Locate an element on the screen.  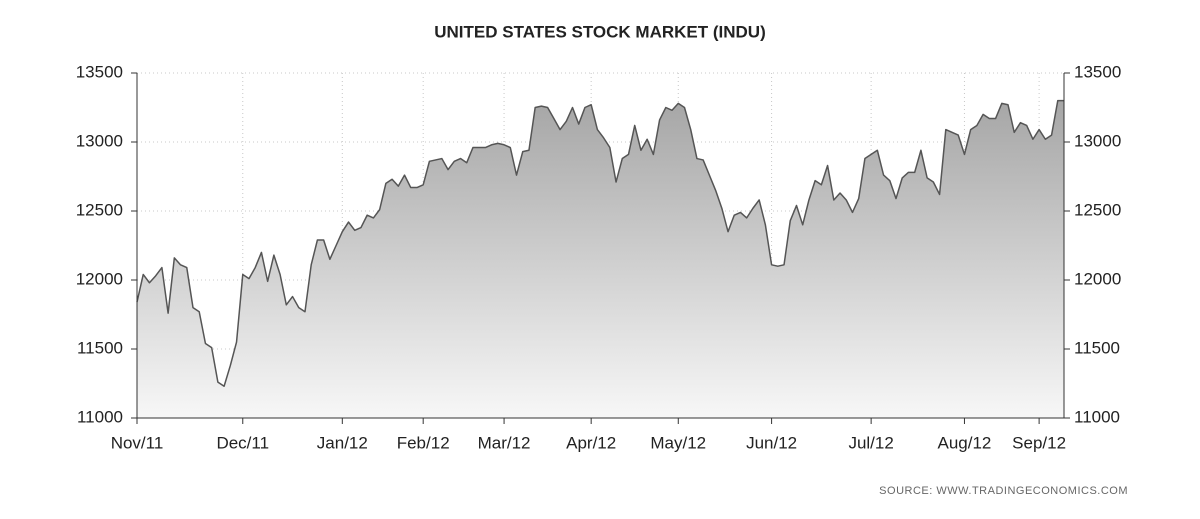
y2-tick-label: 12000 is located at coordinates (1097, 278).